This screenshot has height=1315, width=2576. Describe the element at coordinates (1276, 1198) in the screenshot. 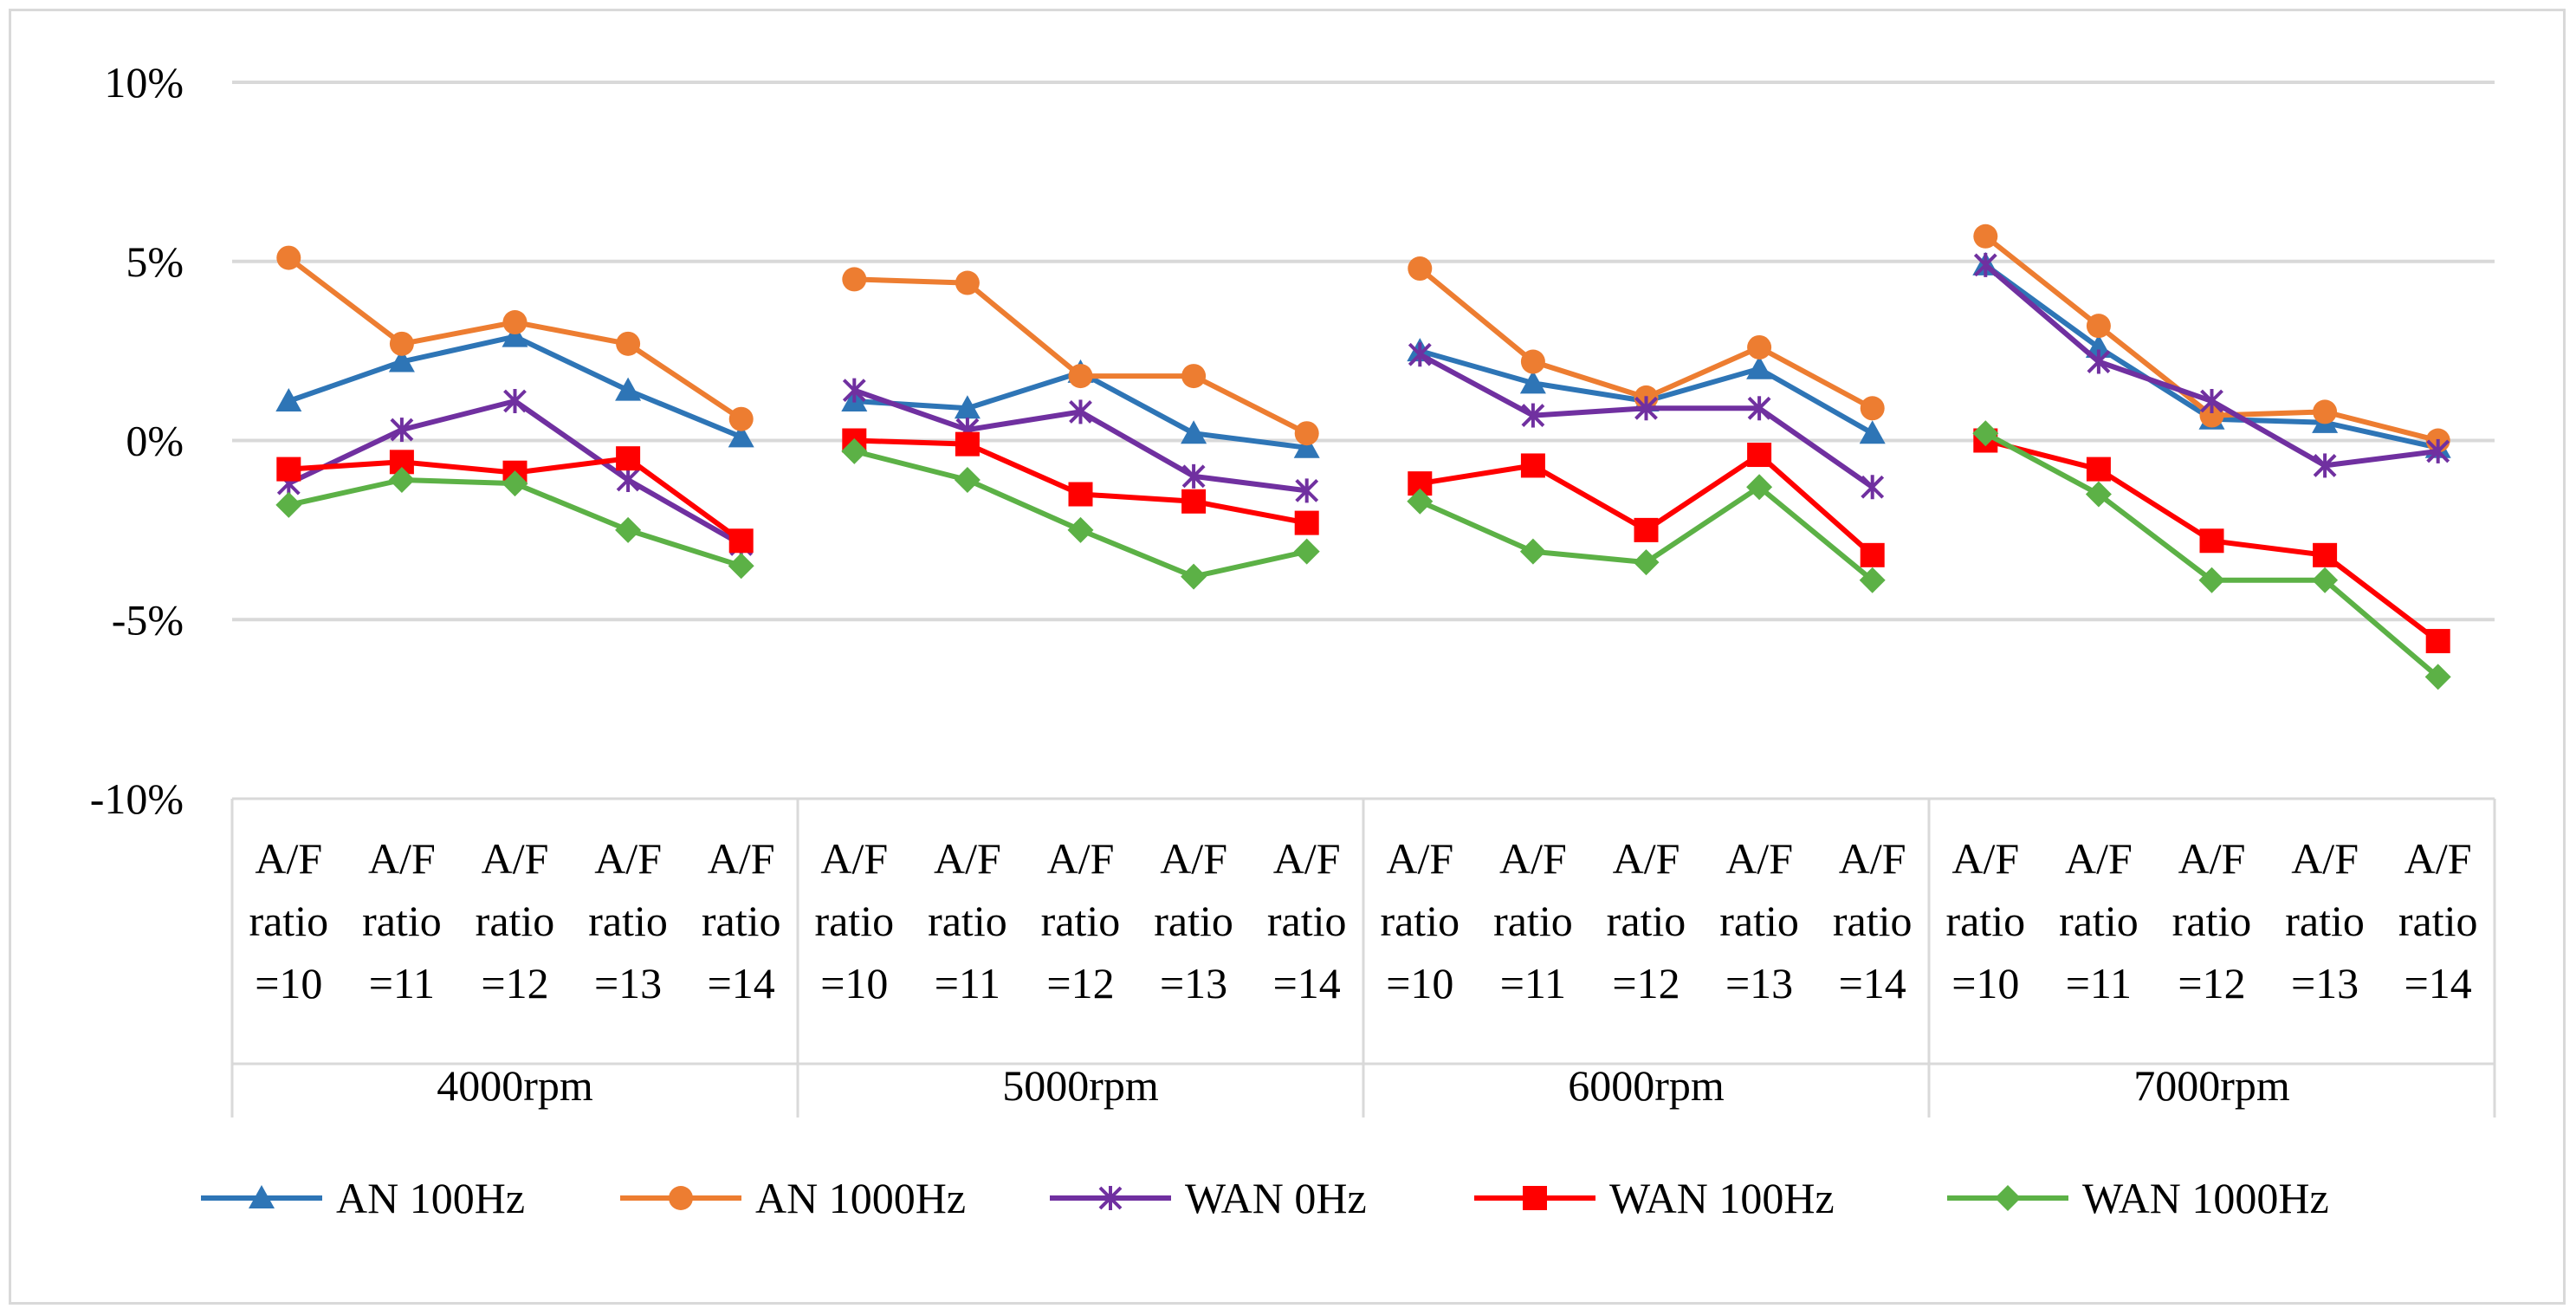

I see `legend-label: WAN 0Hz` at that location.